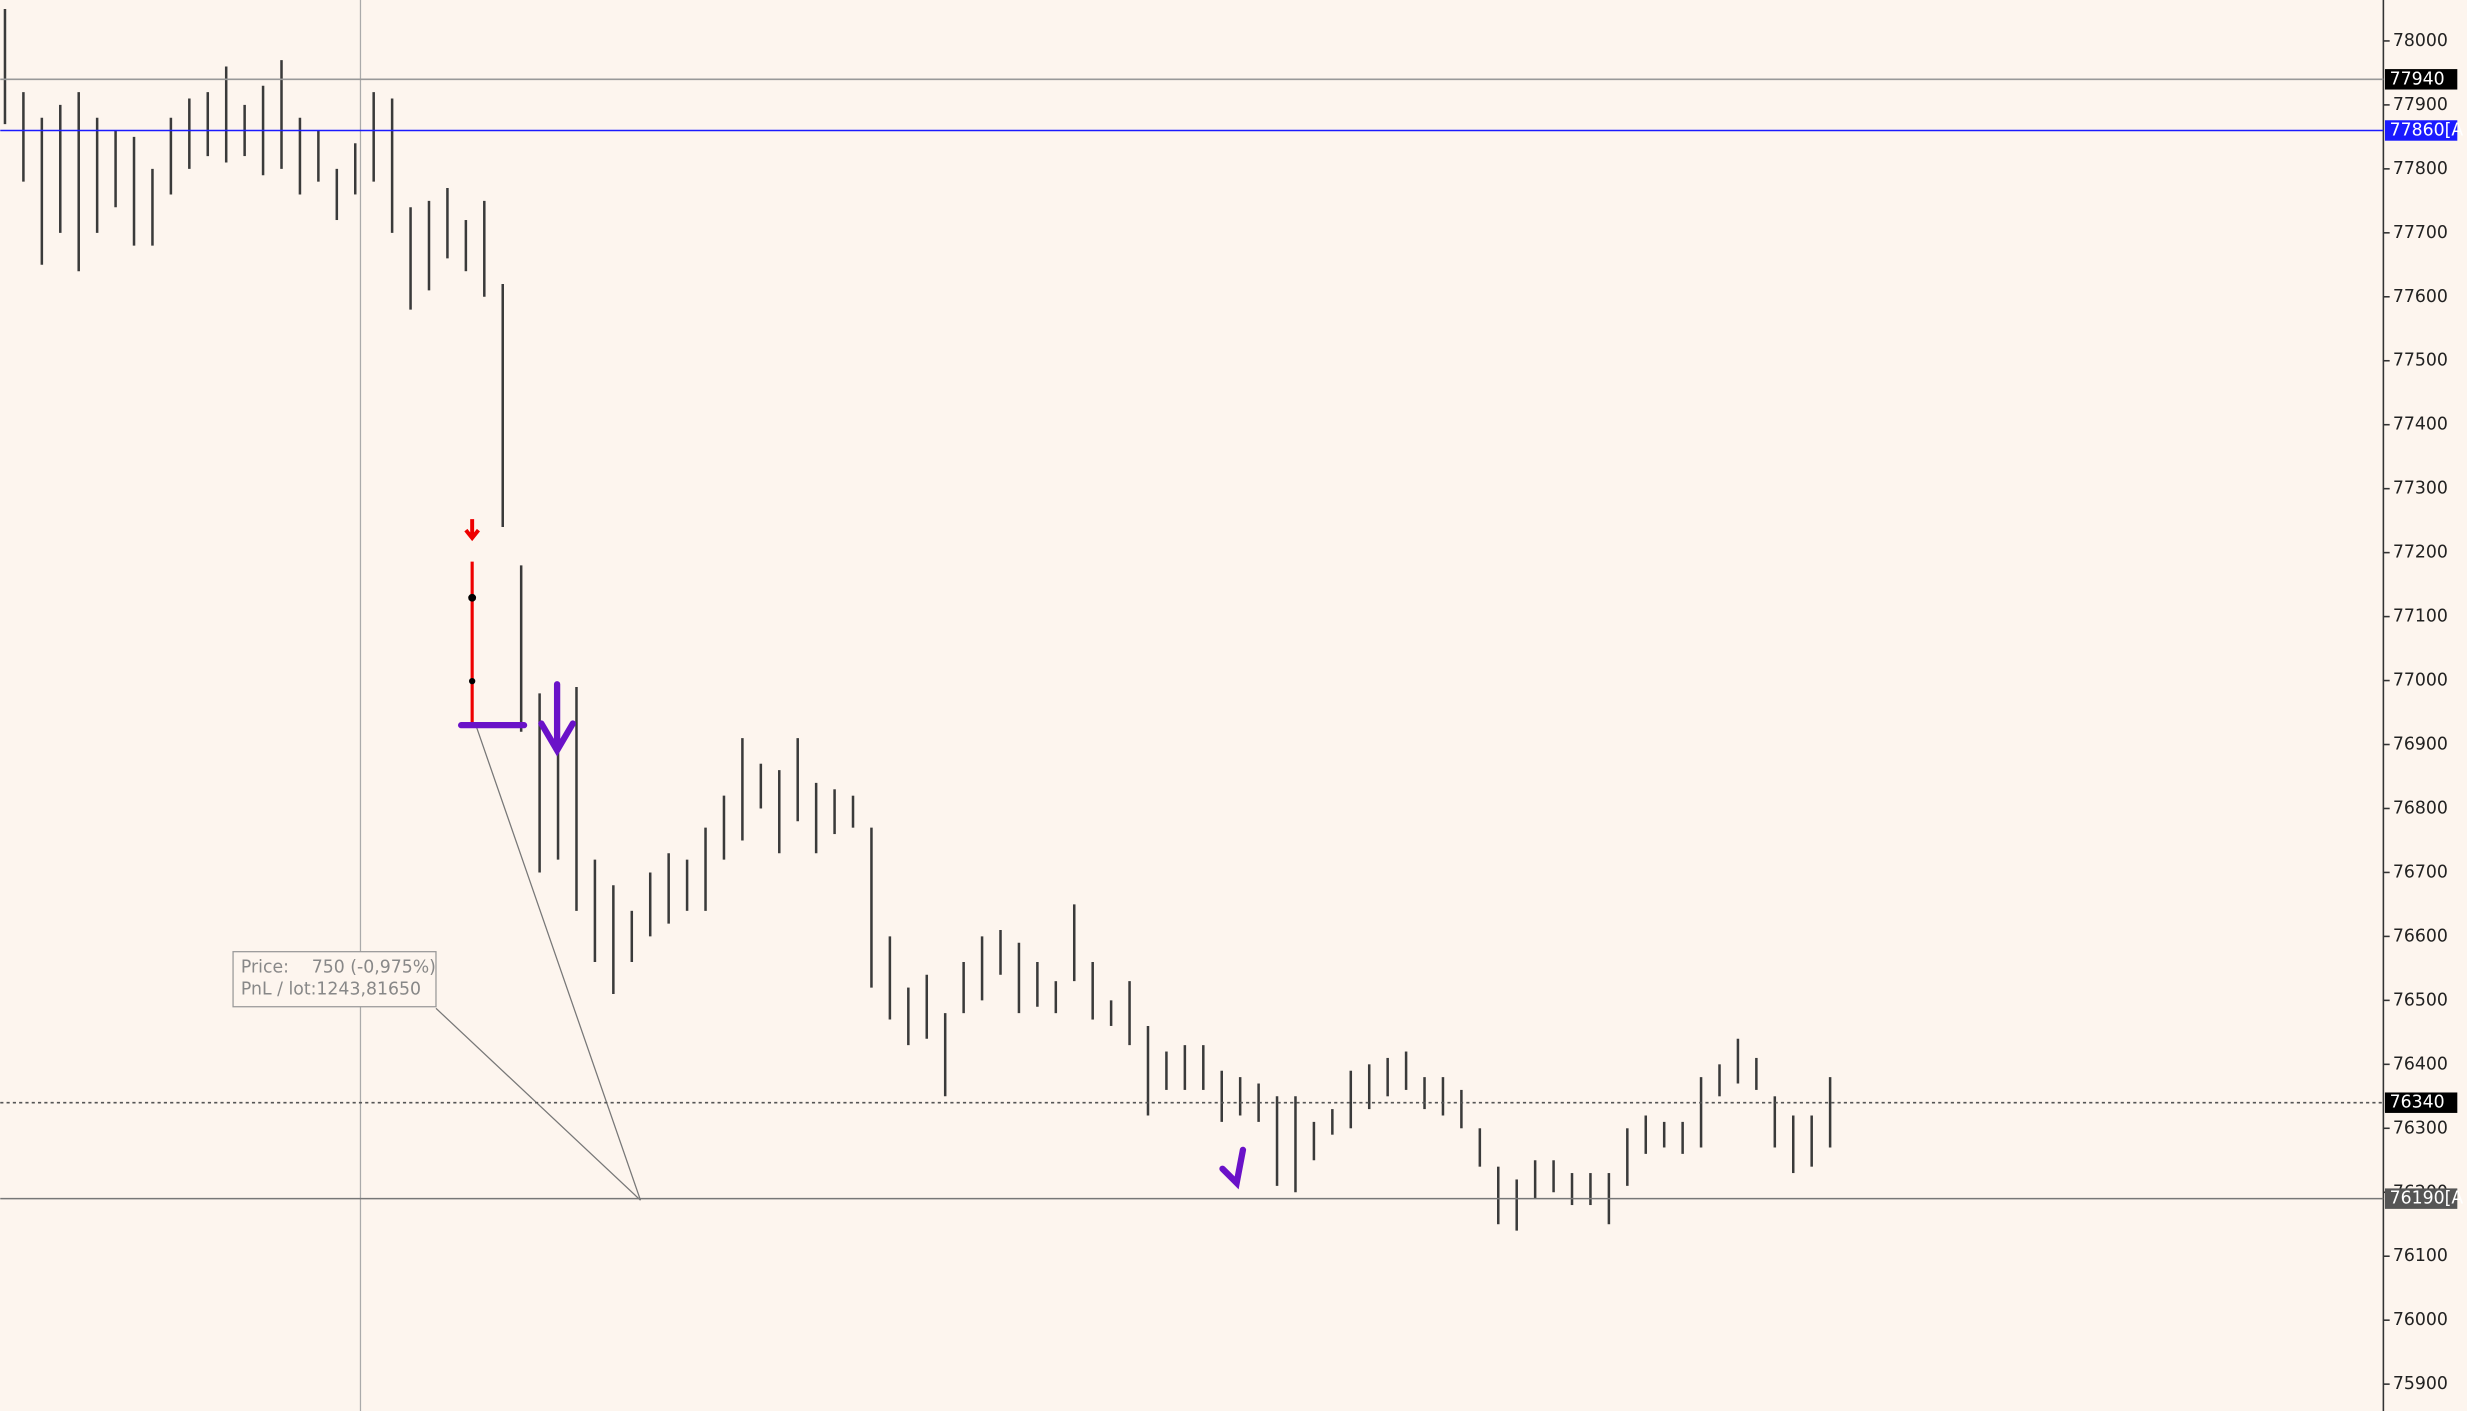 The height and width of the screenshot is (1411, 2467). I want to click on y-tick-label: 75900, so click(2420, 1384).